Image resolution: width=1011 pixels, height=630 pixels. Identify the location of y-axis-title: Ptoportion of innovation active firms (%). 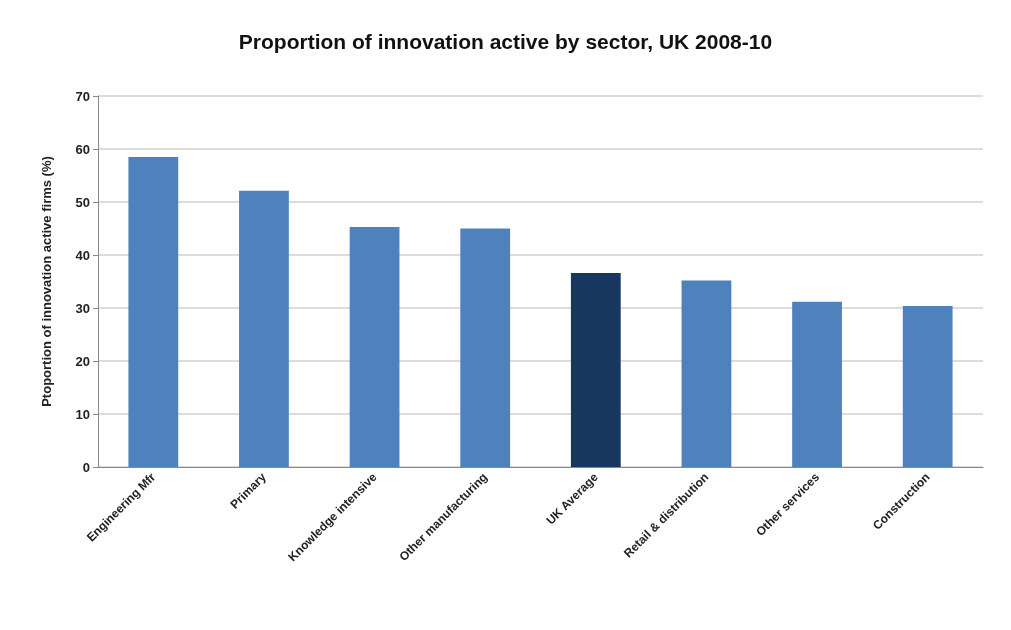
(46, 281).